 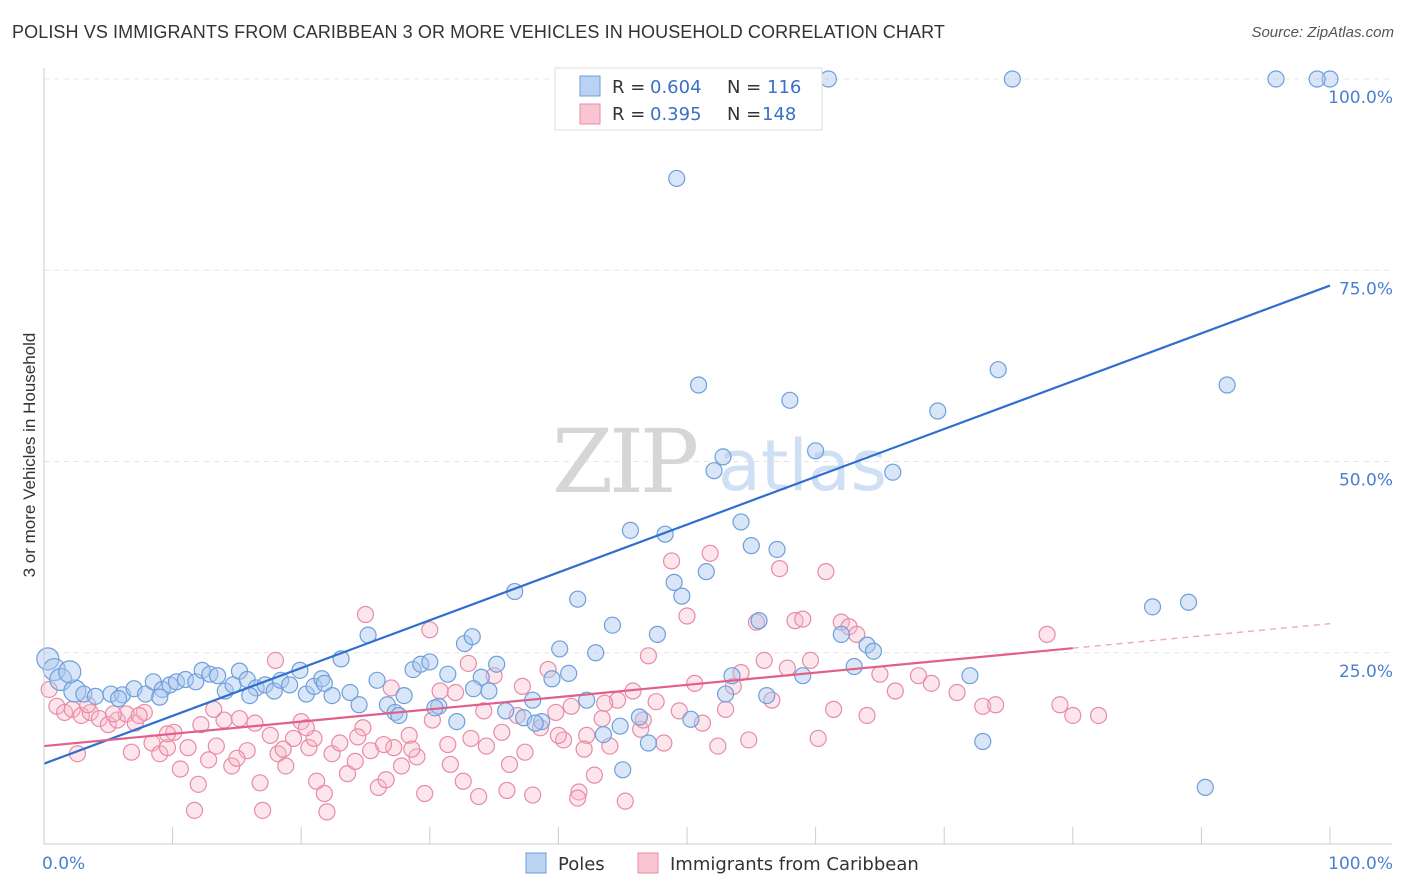 I want to click on caribbean-trend-line, so click(x=558, y=697).